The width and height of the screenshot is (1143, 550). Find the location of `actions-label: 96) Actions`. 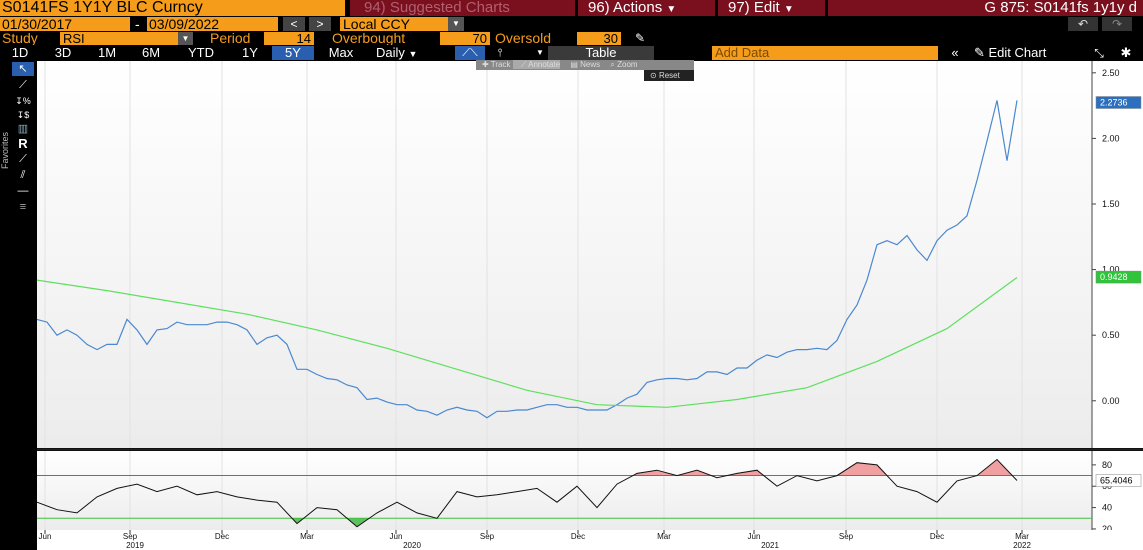

actions-label: 96) Actions is located at coordinates (625, 8).